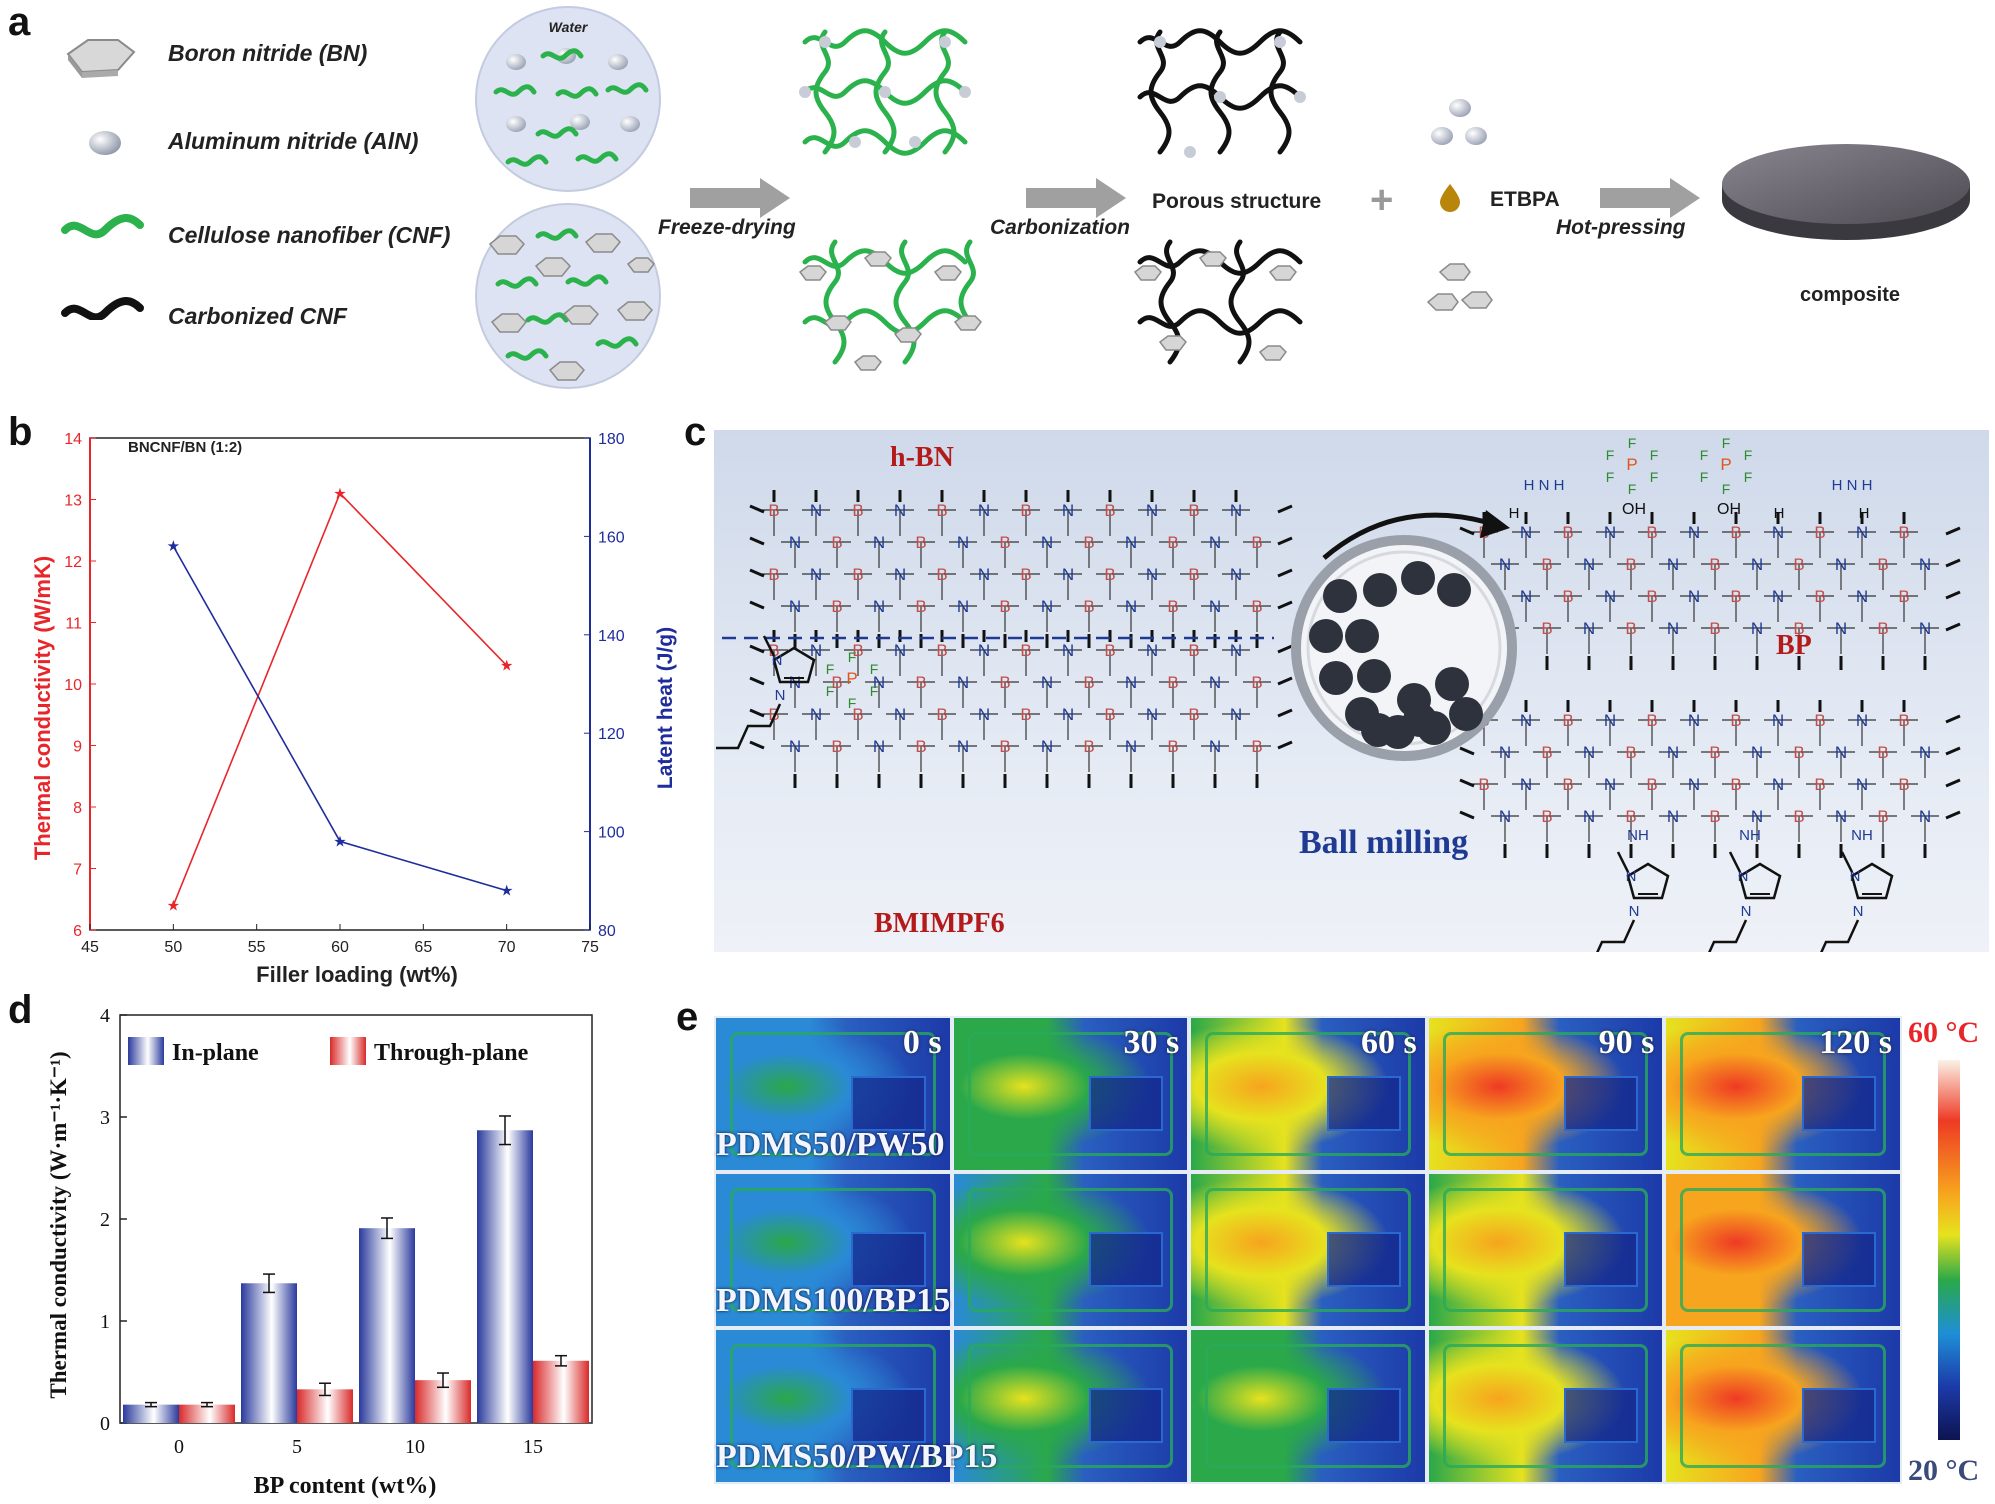 This screenshot has width=1995, height=1504. I want to click on phosphorus-atom: P, so click(851, 678).